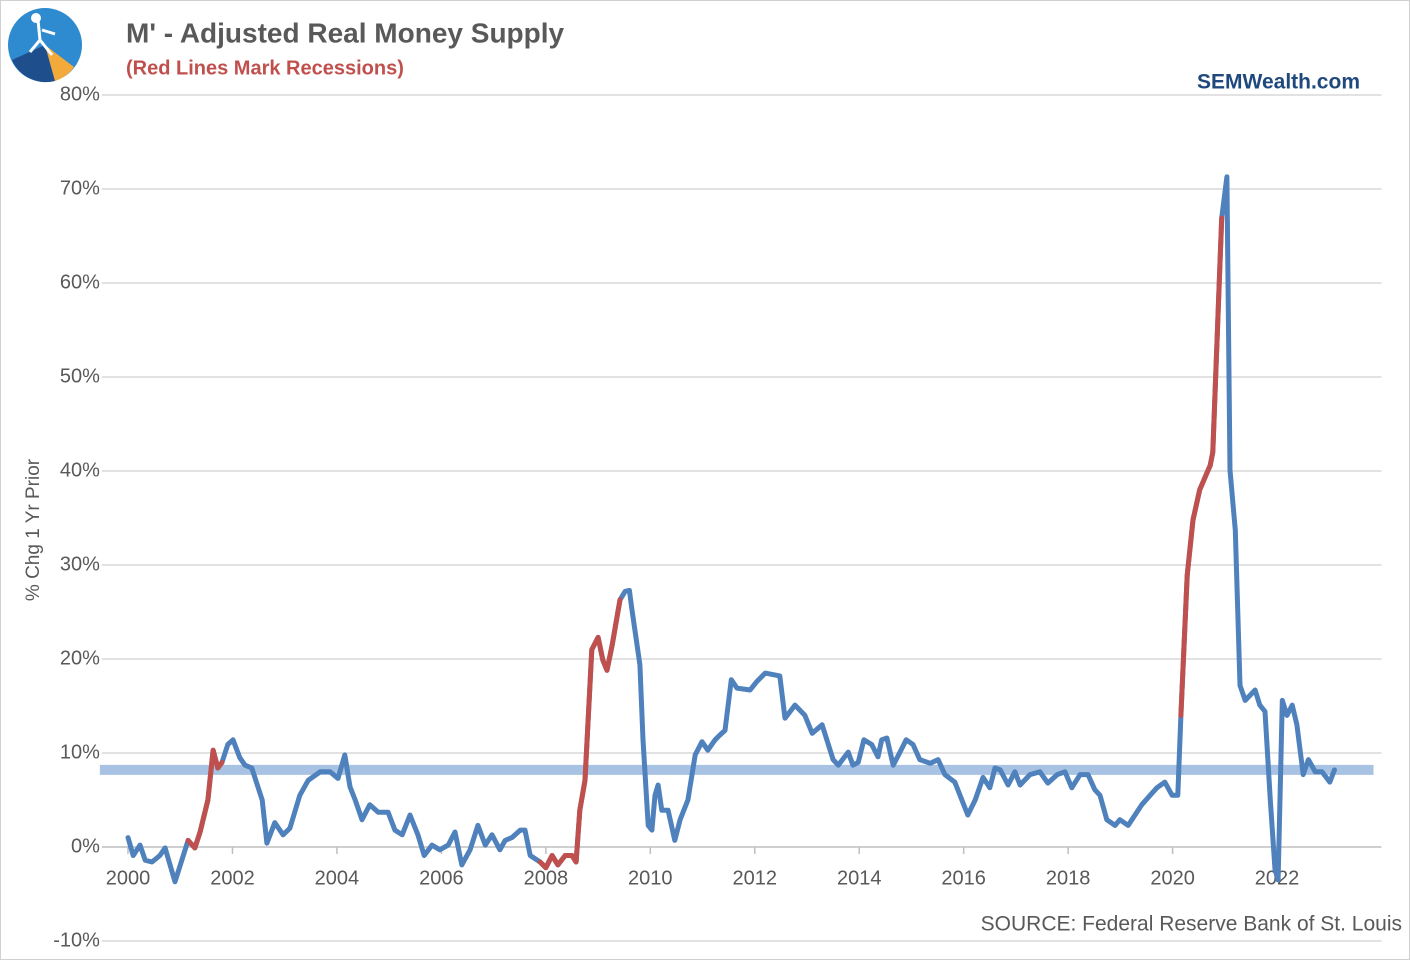 The image size is (1410, 960). I want to click on x-tick-label: 2012, so click(755, 878).